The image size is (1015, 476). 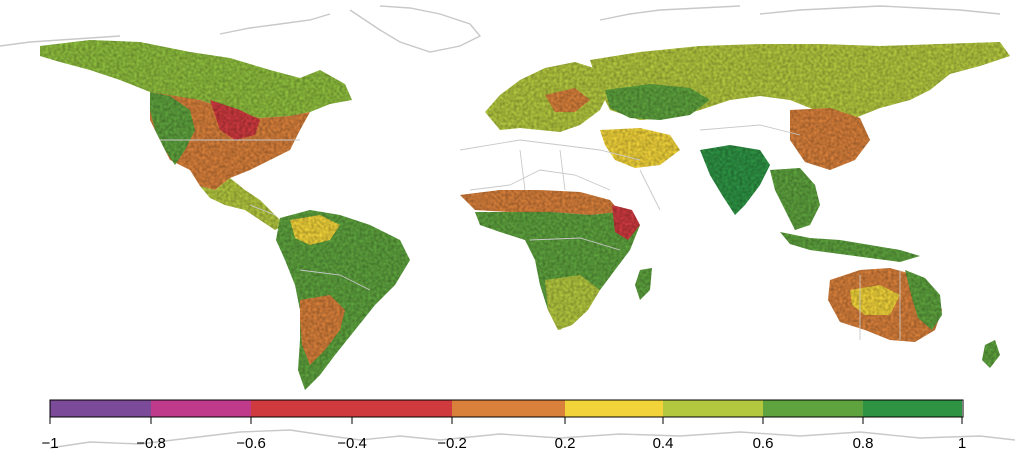 I want to click on colorbar-tick-labels: −1 −0.8 −0.6 −0.4 −0.2 0.2 0.4 0.6 0.8 1, so click(x=503, y=443).